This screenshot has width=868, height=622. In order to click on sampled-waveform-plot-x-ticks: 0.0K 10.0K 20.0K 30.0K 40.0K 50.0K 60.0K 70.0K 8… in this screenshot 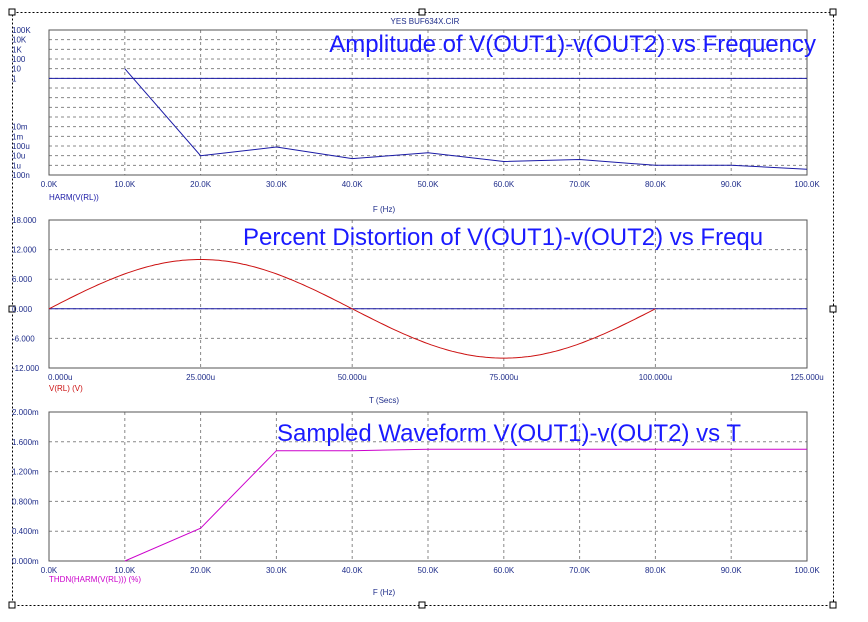, I will do `click(431, 570)`.